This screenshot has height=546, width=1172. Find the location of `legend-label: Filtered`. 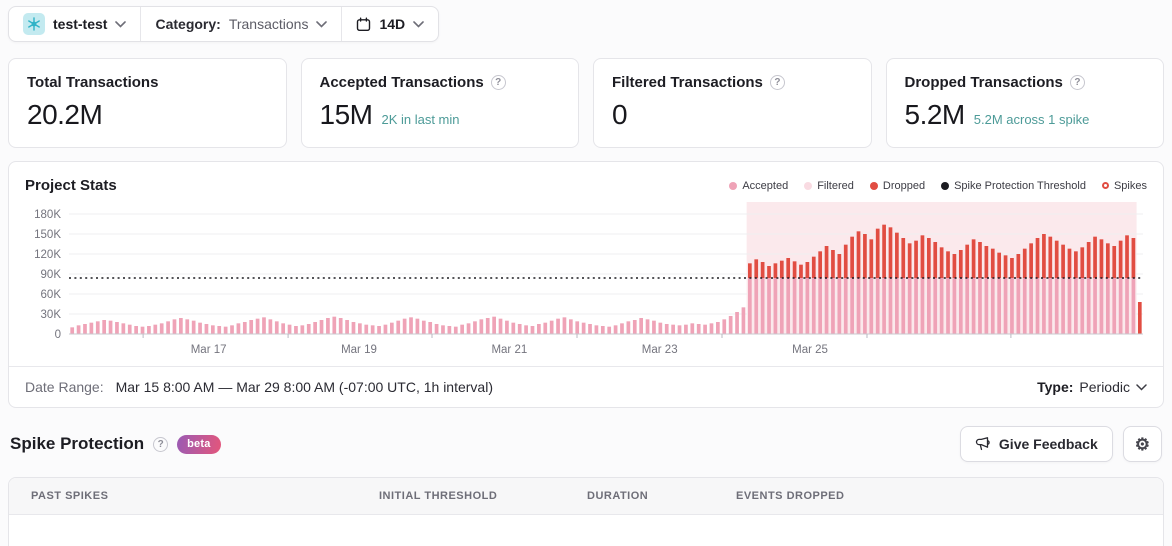

legend-label: Filtered is located at coordinates (835, 185).